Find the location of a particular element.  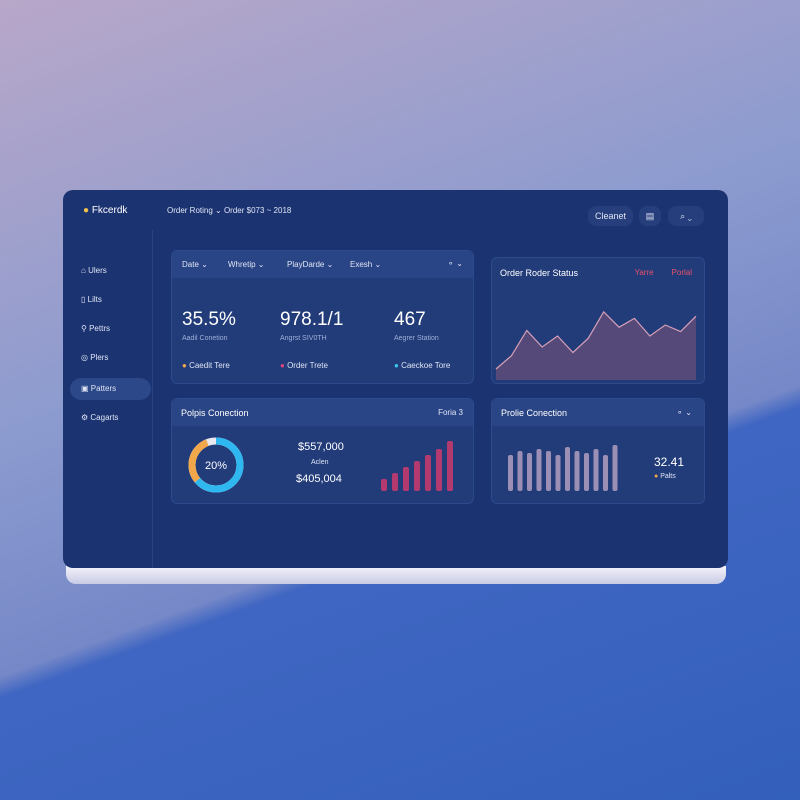

brand: ● Fkcerdk is located at coordinates (105, 210).